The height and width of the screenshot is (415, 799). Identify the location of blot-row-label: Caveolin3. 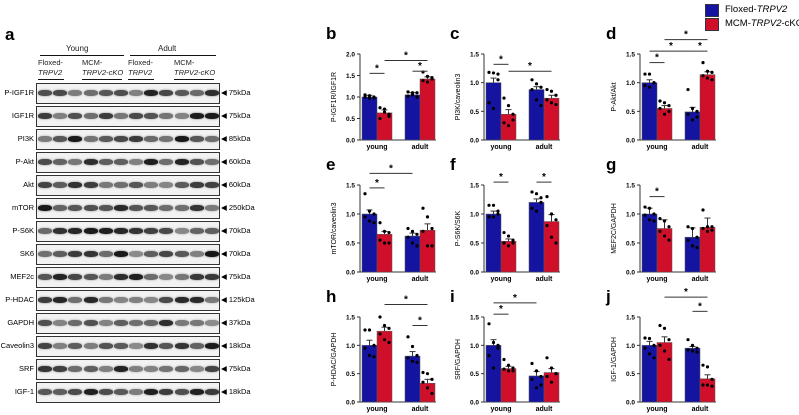
(17, 345).